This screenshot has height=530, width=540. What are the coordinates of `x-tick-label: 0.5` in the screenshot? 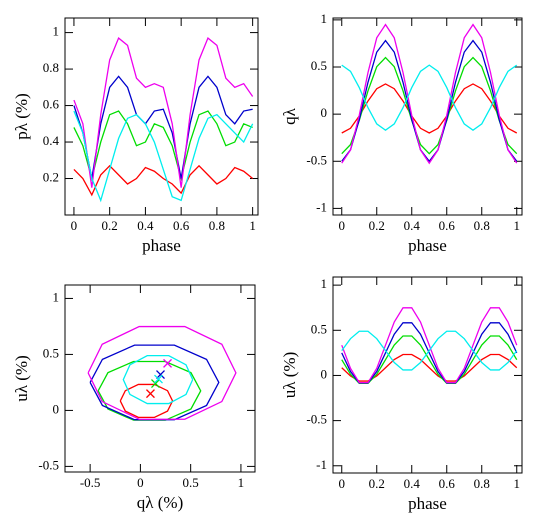 It's located at (191, 482).